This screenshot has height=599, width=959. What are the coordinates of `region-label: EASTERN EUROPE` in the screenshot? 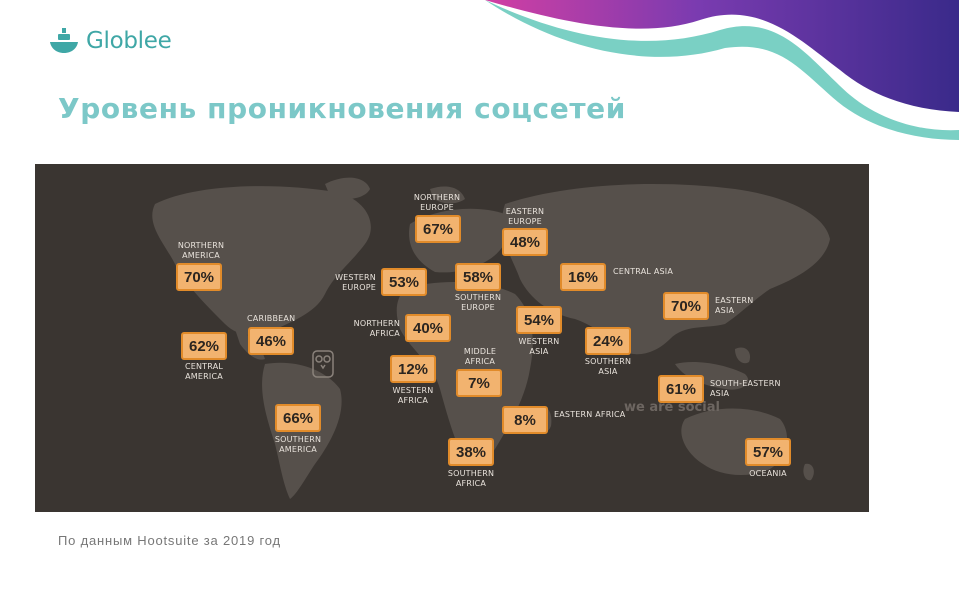 It's located at (525, 216).